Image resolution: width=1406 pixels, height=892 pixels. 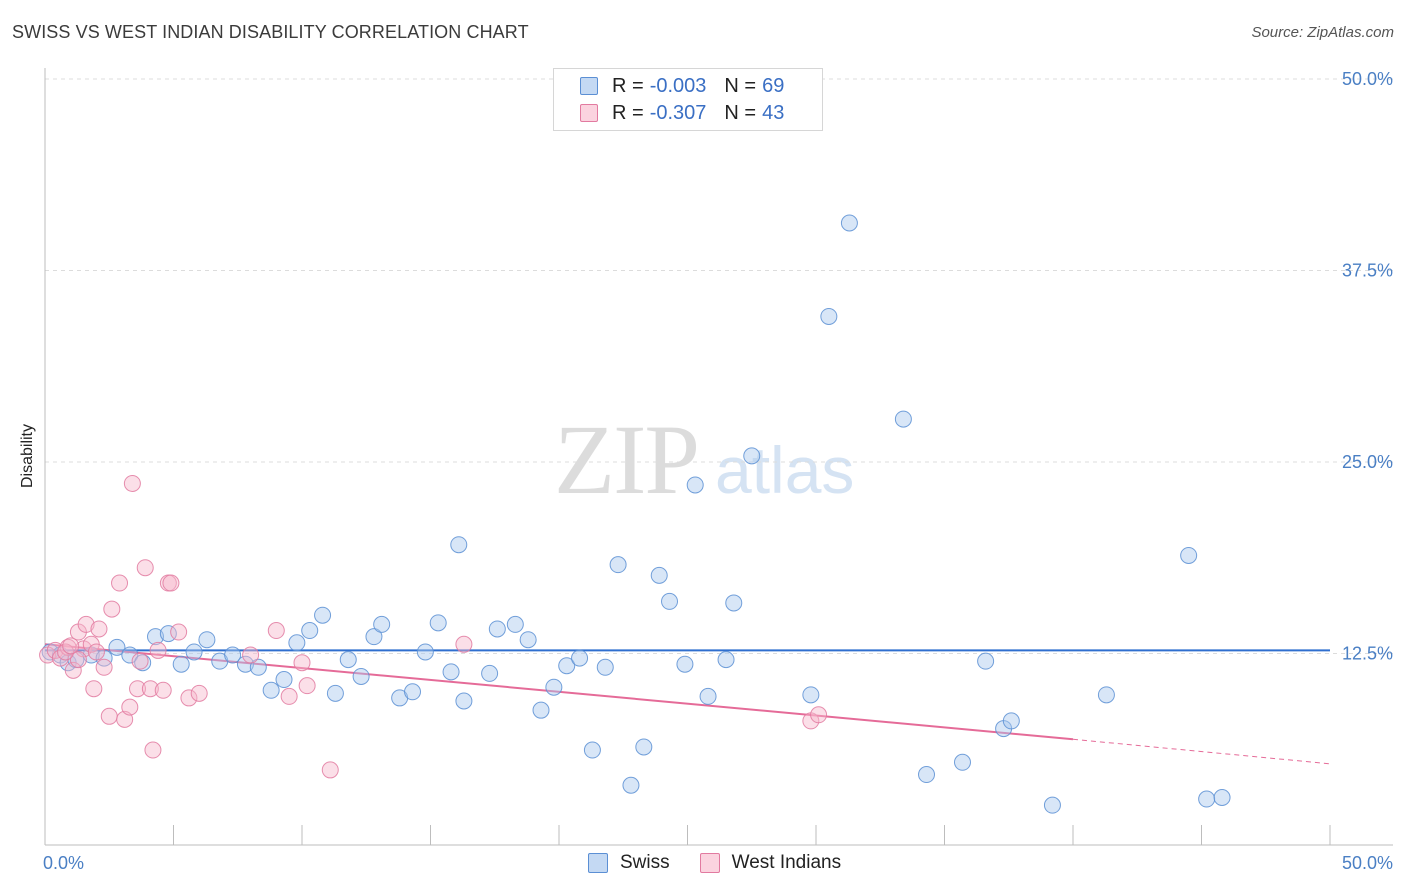 What do you see at coordinates (1367, 271) in the screenshot?
I see `y-tick-label: 37.5%` at bounding box center [1367, 271].